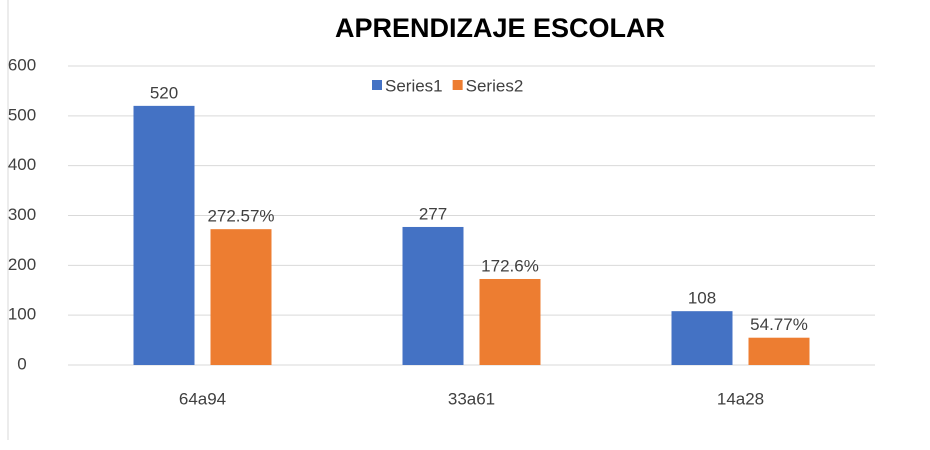 Image resolution: width=930 pixels, height=450 pixels. Describe the element at coordinates (22, 314) in the screenshot. I see `y-tick-label: 100` at that location.